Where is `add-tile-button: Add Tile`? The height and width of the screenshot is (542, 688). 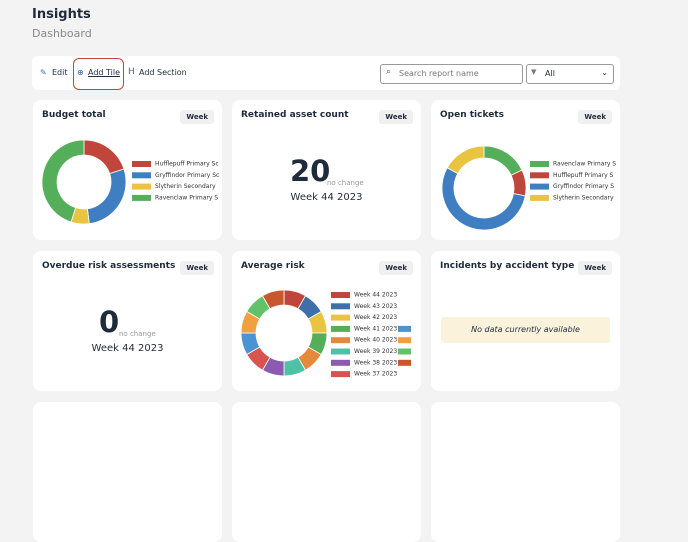
add-tile-button: Add Tile is located at coordinates (104, 72).